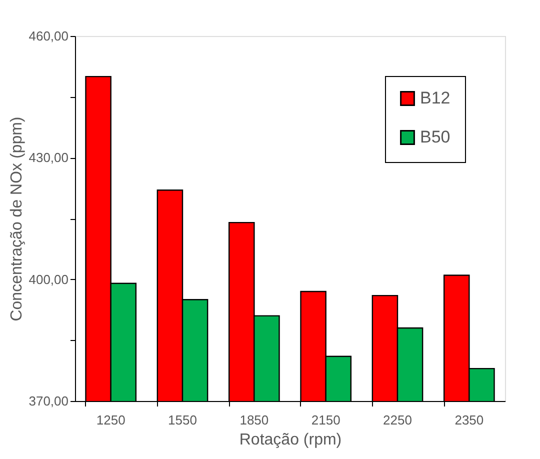 The height and width of the screenshot is (459, 540). I want to click on x-tick-label: 1250, so click(111, 420).